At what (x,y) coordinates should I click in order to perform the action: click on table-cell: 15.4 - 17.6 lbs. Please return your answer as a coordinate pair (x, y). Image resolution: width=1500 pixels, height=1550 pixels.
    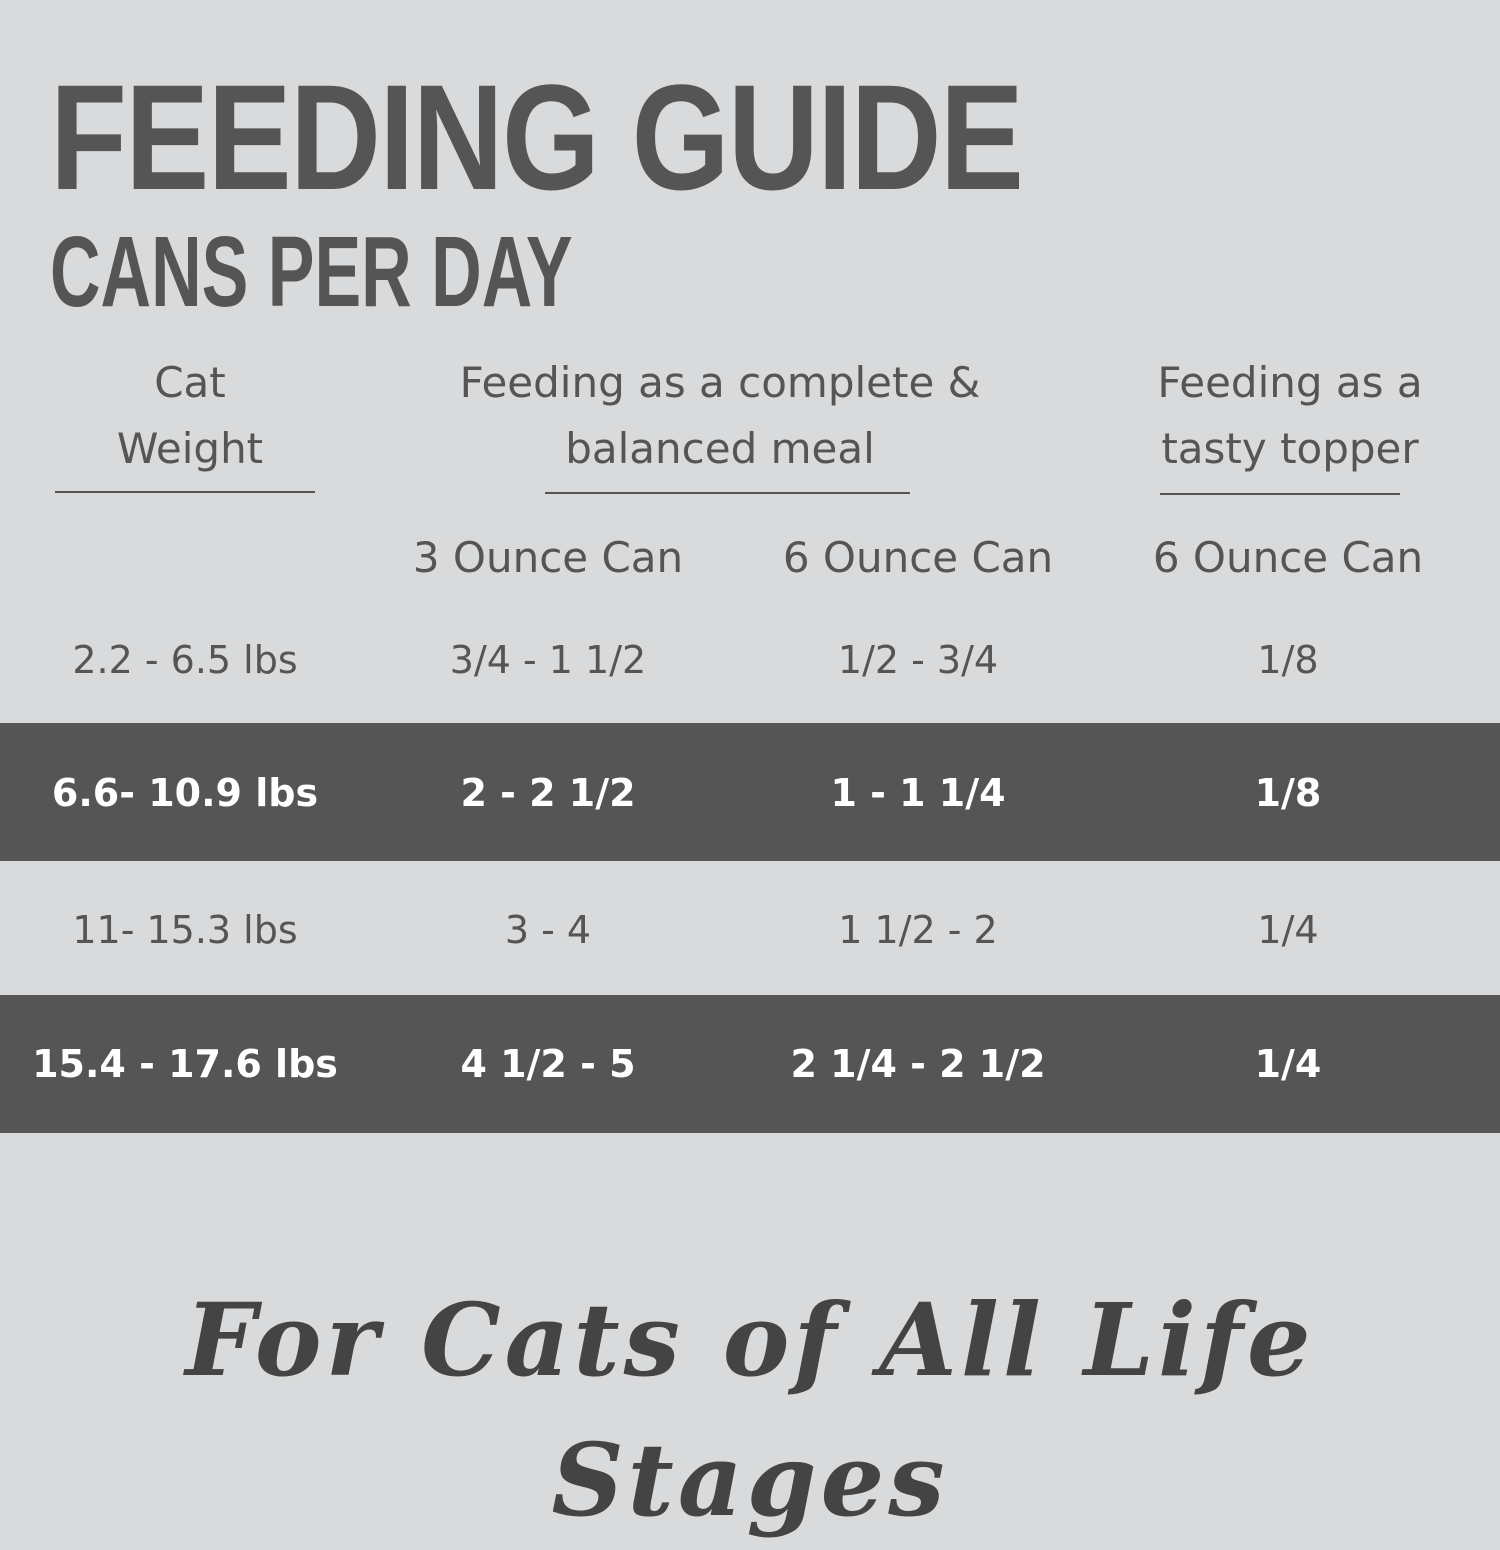
    Looking at the image, I should click on (185, 1064).